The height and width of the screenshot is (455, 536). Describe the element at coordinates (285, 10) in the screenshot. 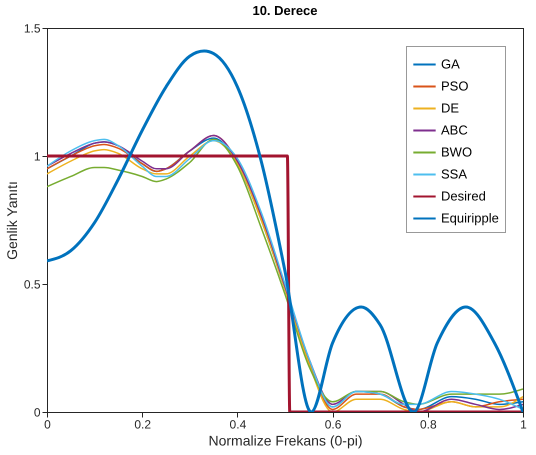

I see `chart-title: 10. Derece` at that location.